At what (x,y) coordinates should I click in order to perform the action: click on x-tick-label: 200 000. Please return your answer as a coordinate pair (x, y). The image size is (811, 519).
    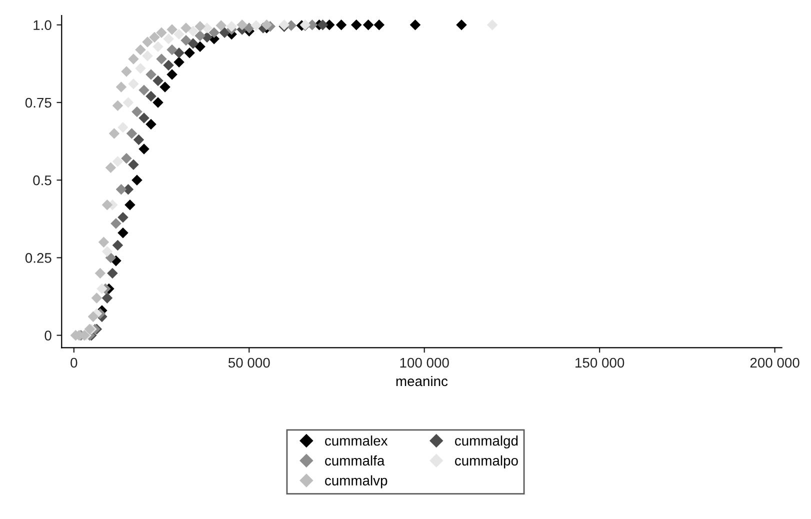
    Looking at the image, I should click on (775, 363).